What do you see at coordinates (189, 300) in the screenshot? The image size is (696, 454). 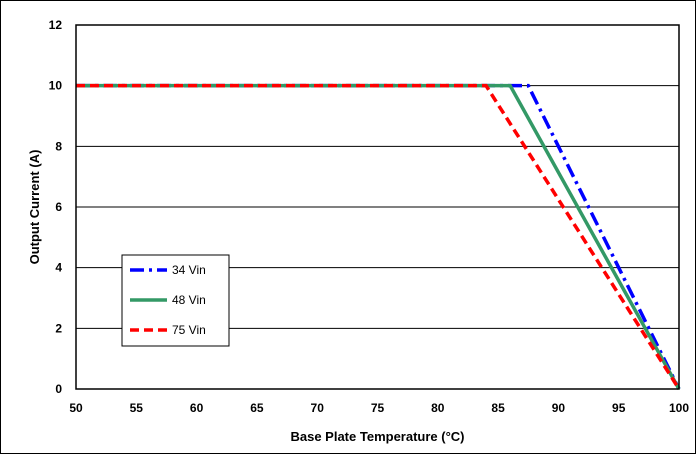 I see `legend-label: 48 Vin` at bounding box center [189, 300].